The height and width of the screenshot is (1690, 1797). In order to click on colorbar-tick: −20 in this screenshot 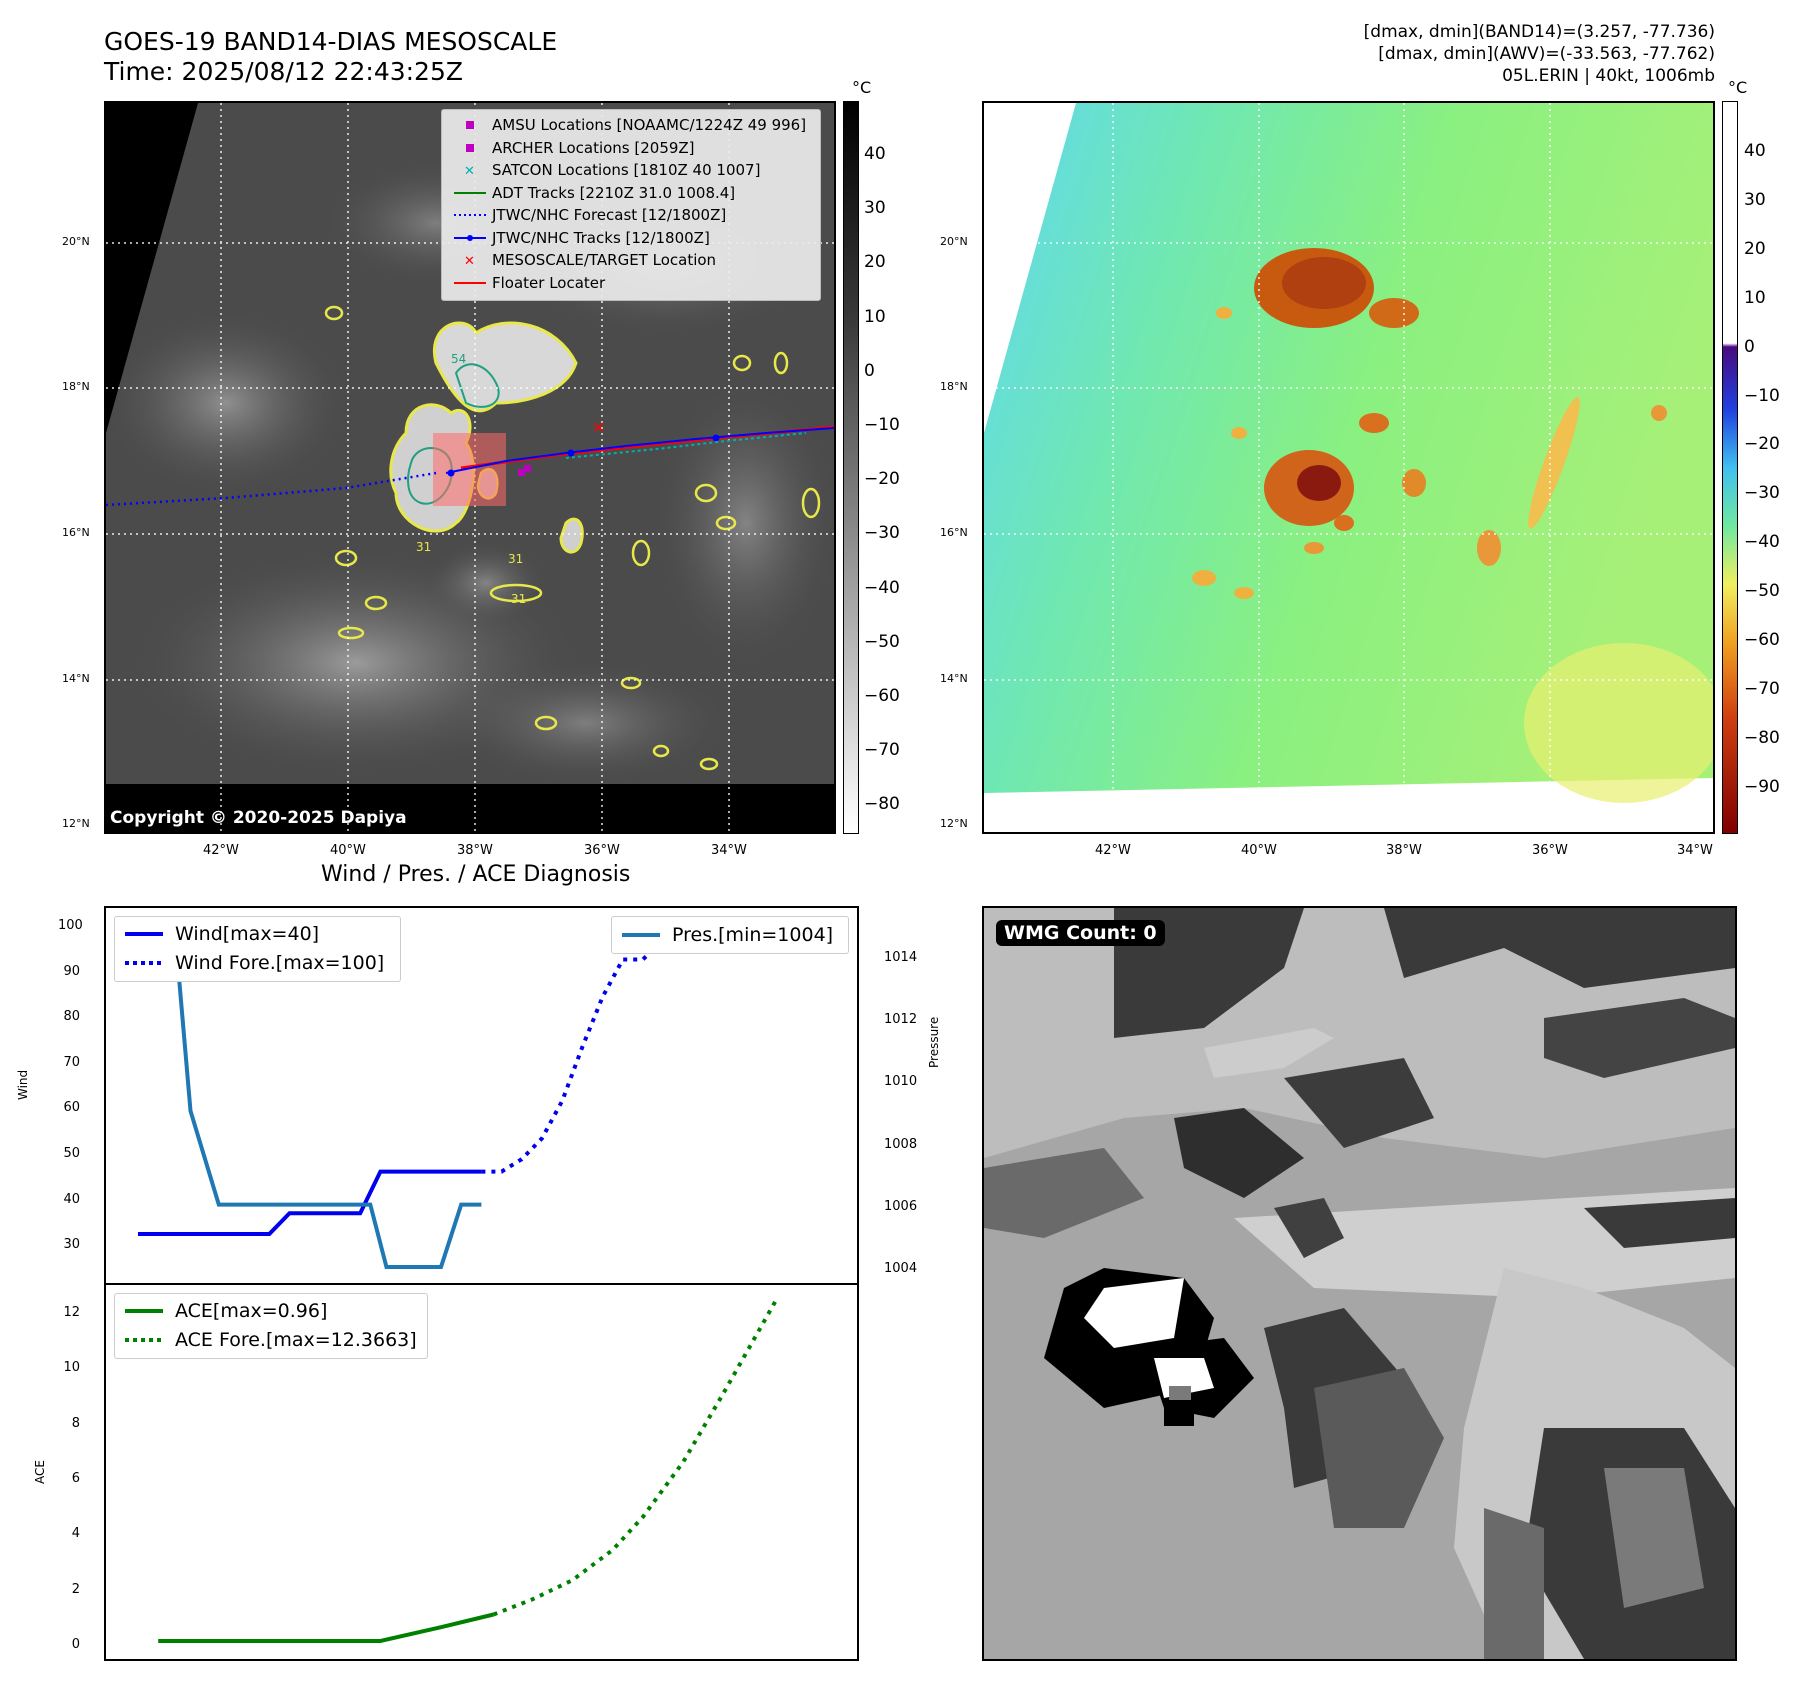, I will do `click(882, 479)`.